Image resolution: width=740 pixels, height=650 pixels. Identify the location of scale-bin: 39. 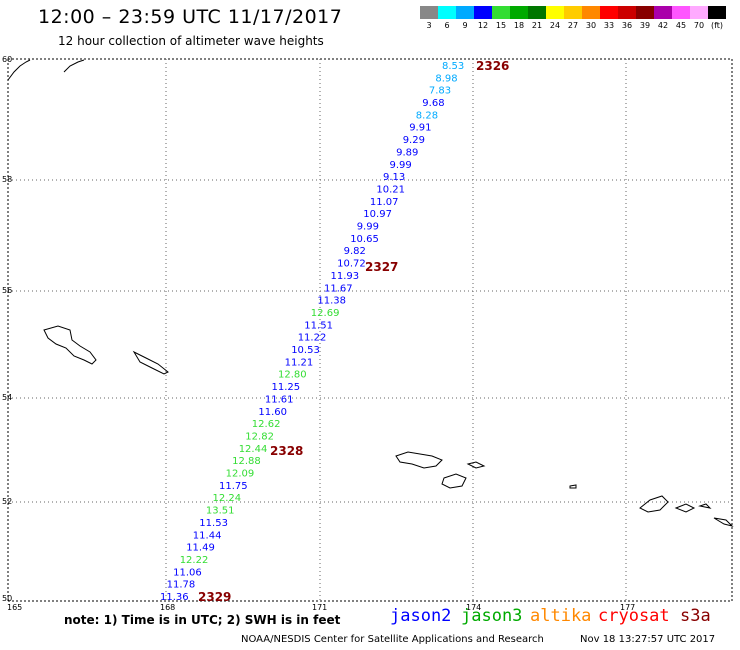
(645, 18).